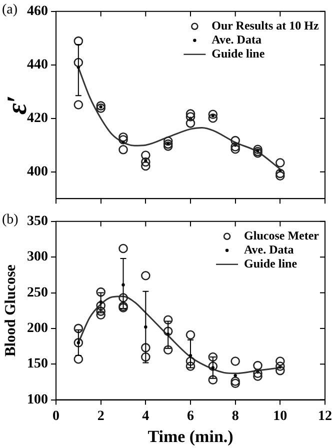  Describe the element at coordinates (325, 416) in the screenshot. I see `x-tick-label: 12` at that location.